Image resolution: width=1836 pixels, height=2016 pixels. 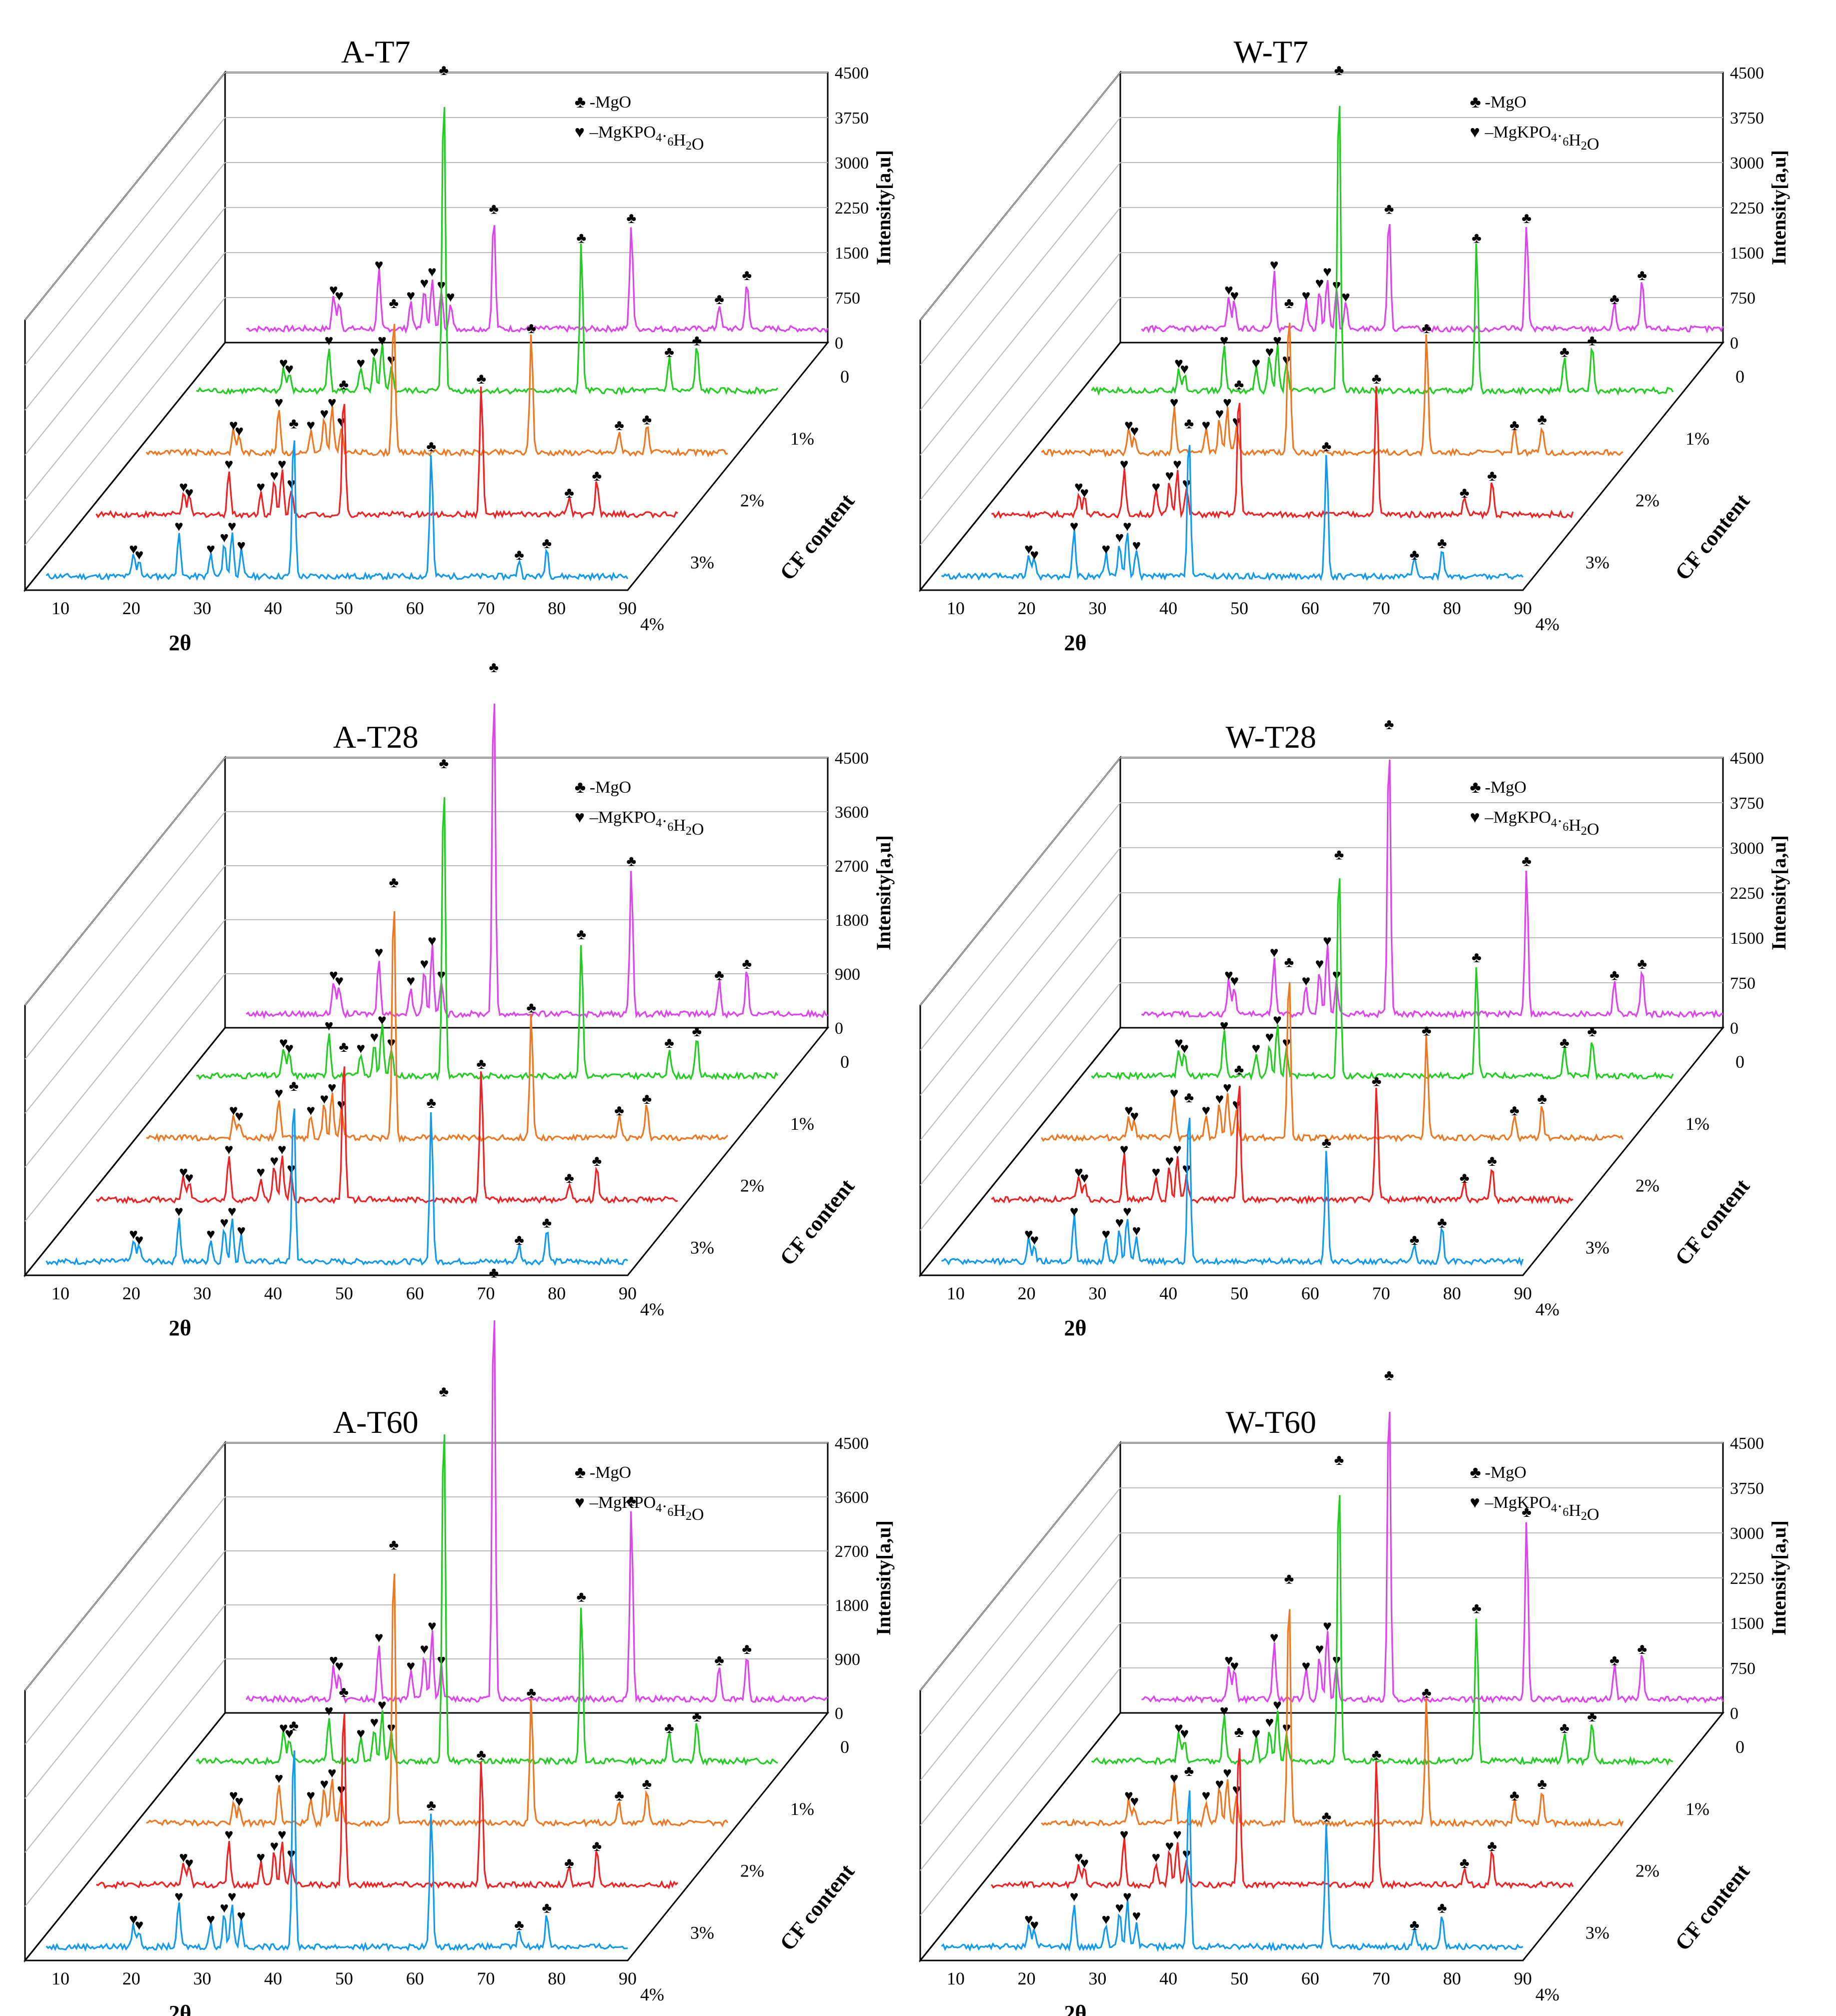 I want to click on x-tick-label: 70, so click(x=486, y=608).